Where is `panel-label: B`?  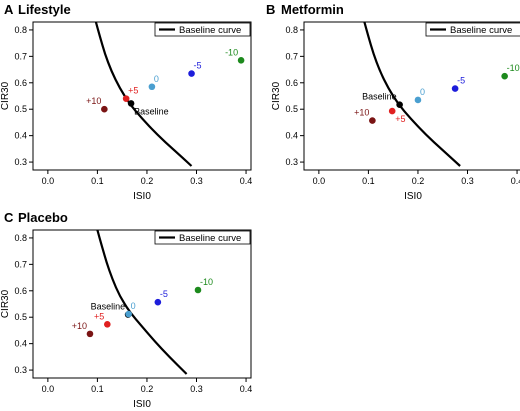
panel-label: B is located at coordinates (270, 9).